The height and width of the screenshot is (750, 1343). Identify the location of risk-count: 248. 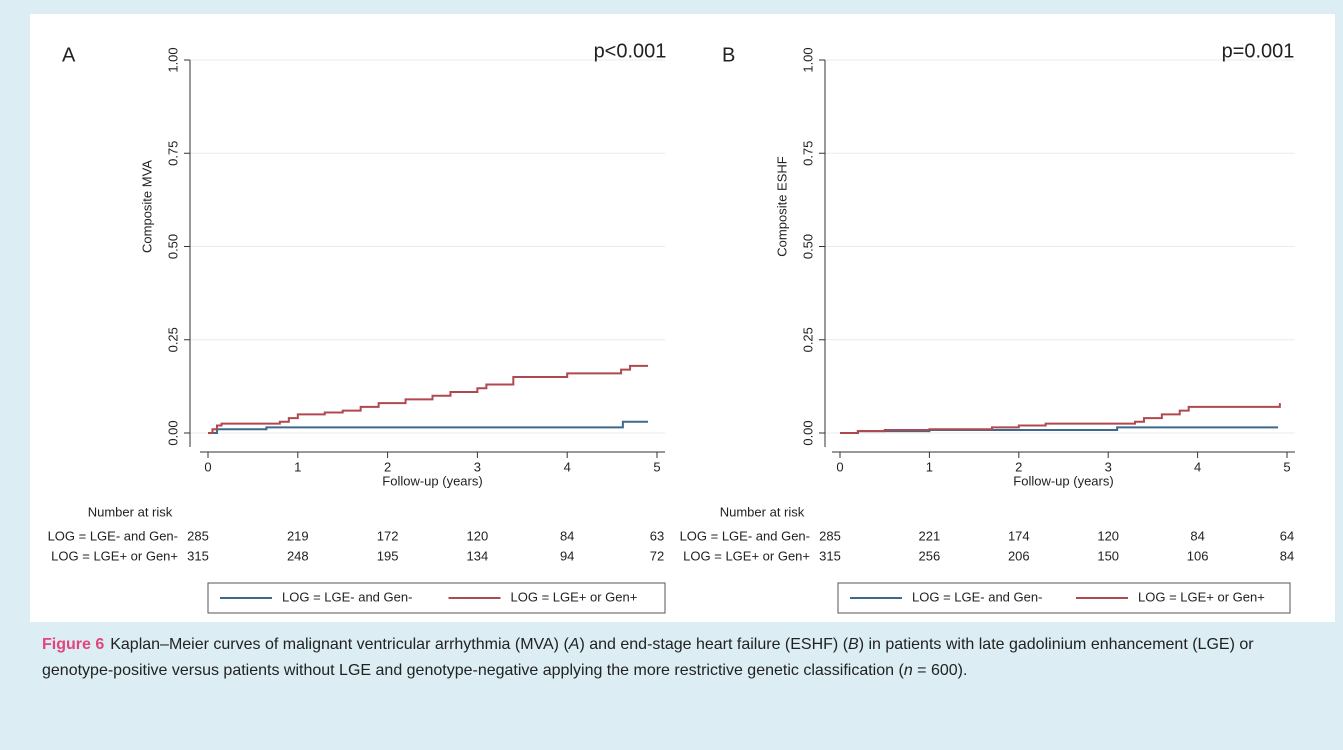
(298, 555).